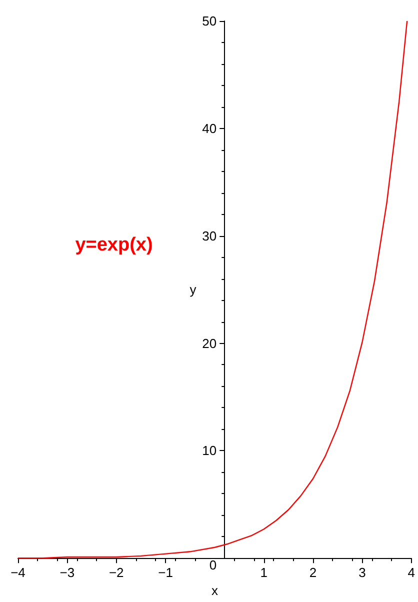 Image resolution: width=418 pixels, height=602 pixels. I want to click on x-tick-label: 4, so click(411, 572).